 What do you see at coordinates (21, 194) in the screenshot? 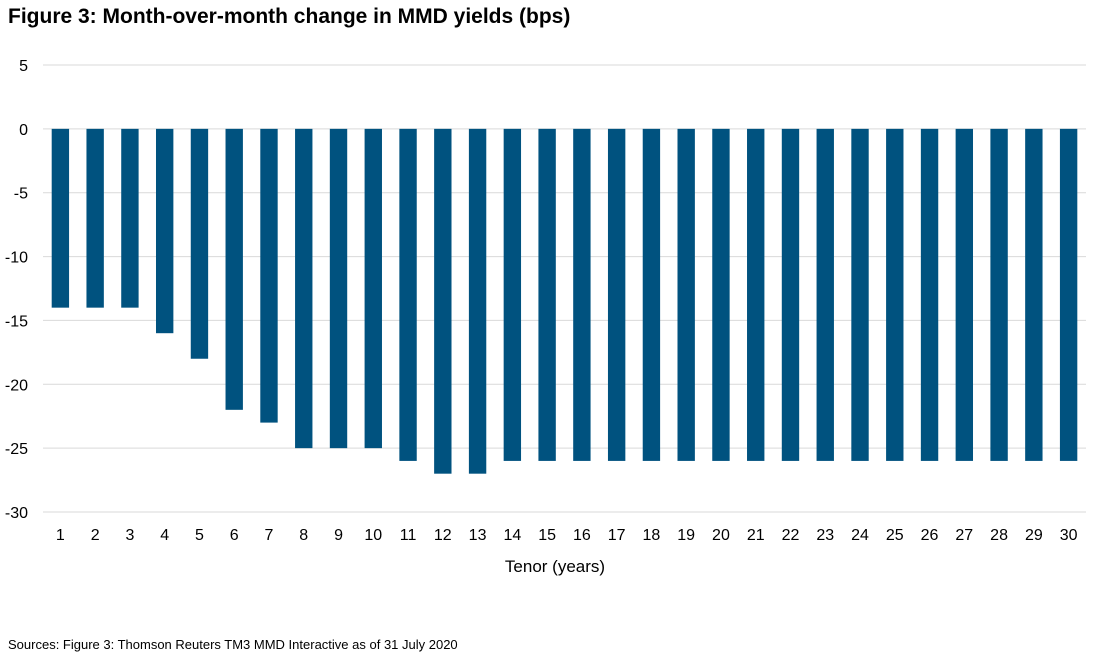
I see `y-tick-label: -5` at bounding box center [21, 194].